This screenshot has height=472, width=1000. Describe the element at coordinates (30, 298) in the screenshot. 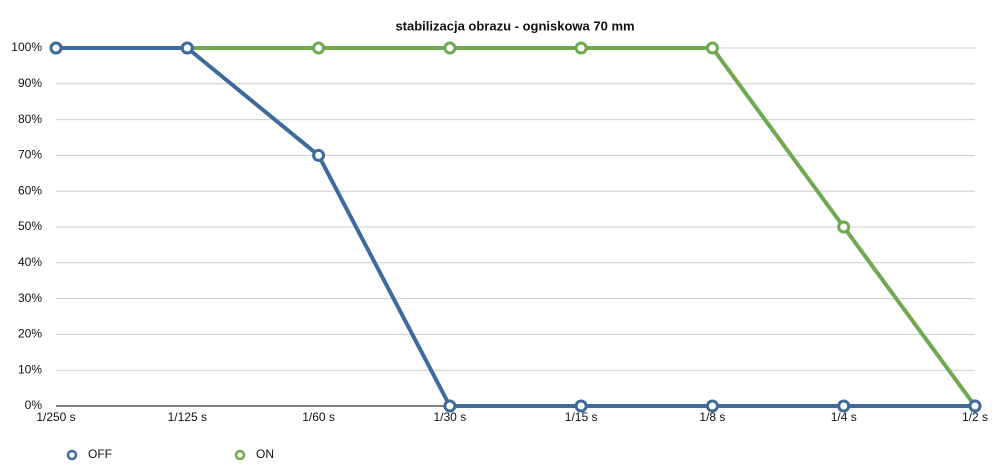

I see `y-tick-label: 30%` at that location.